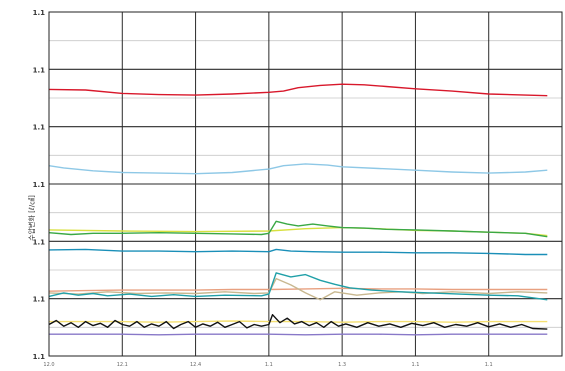 The image size is (565, 371). What do you see at coordinates (122, 365) in the screenshot?
I see `x-tick-label: 12.1` at bounding box center [122, 365].